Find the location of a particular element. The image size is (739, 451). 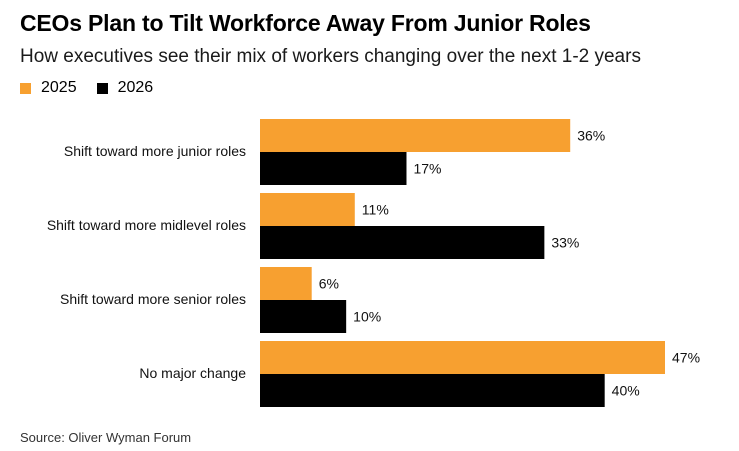

bar-2025-shift-toward-more-senior-roles is located at coordinates (286, 283).